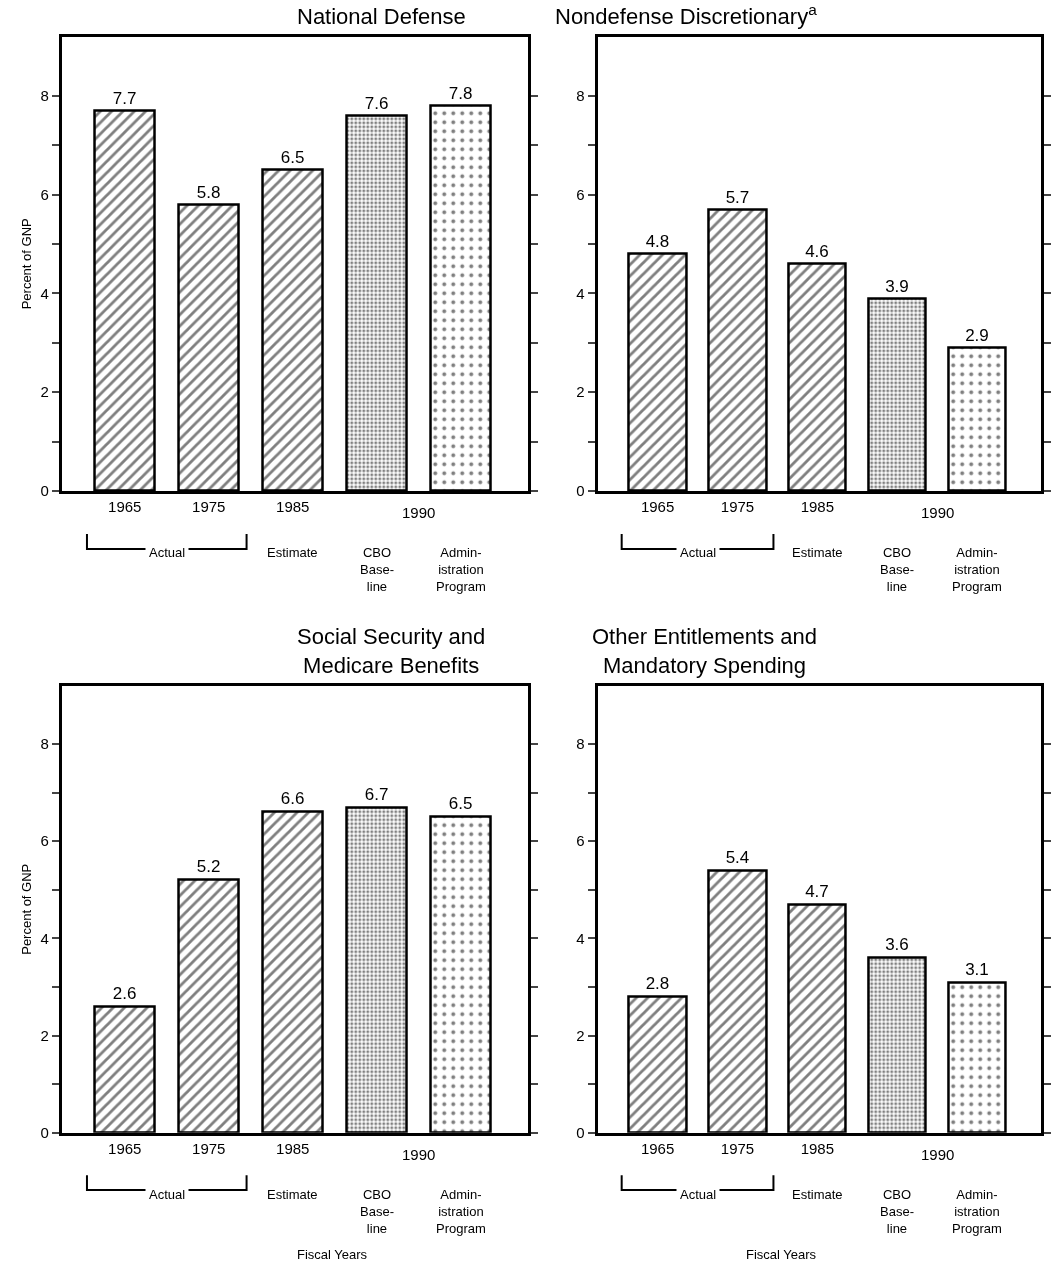 The width and height of the screenshot is (1051, 1279). I want to click on data-label: 3.1, so click(977, 970).